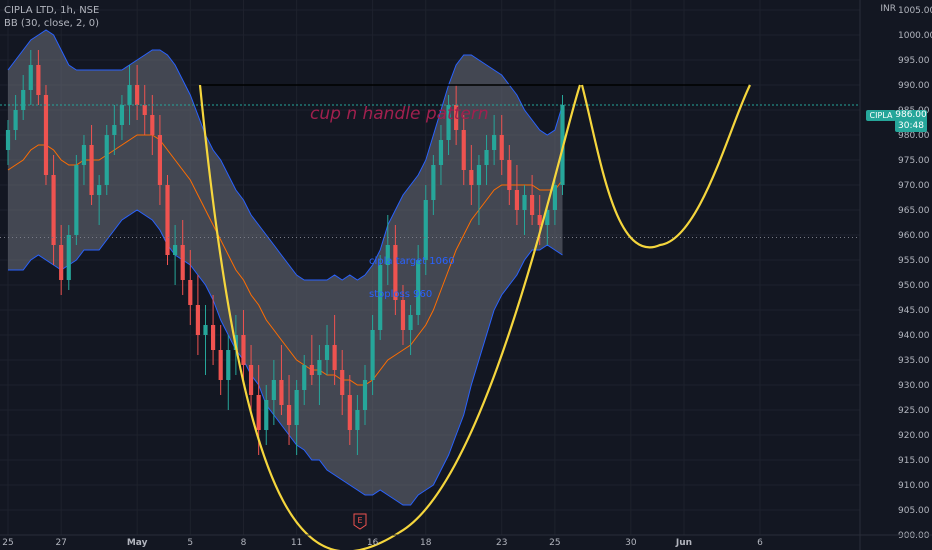 The width and height of the screenshot is (932, 550). What do you see at coordinates (914, 411) in the screenshot?
I see `y-tick-label: 925.00` at bounding box center [914, 411].